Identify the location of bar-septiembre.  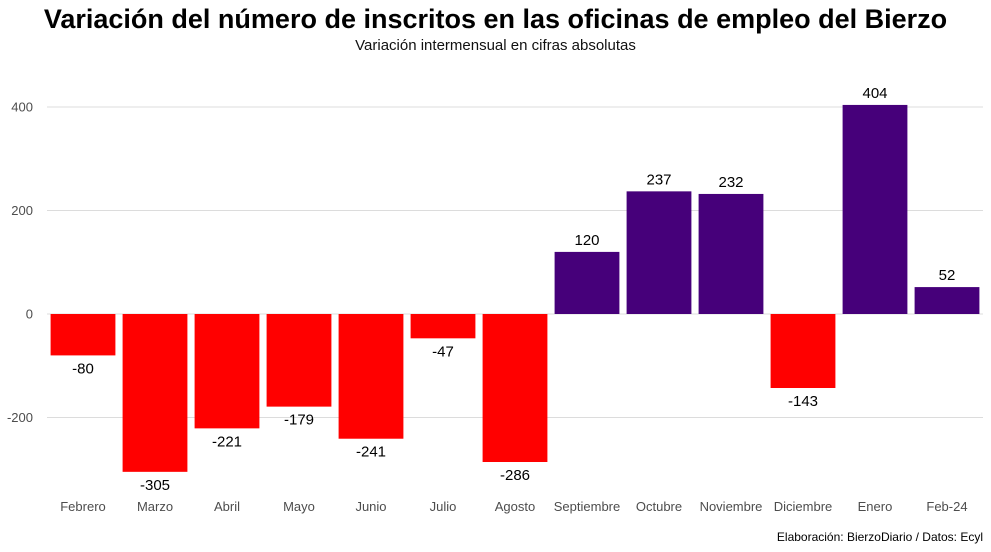
(587, 282).